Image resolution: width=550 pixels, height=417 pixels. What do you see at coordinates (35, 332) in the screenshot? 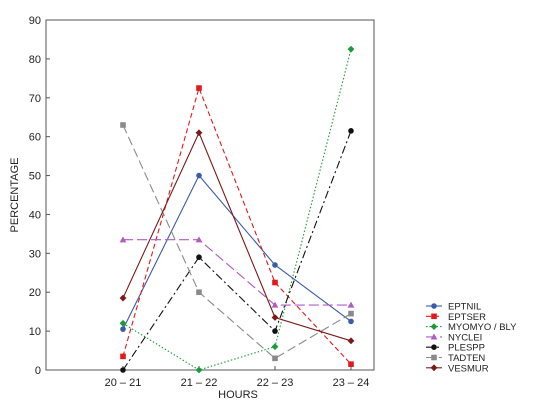
I see `y-tick-label: 10` at bounding box center [35, 332].